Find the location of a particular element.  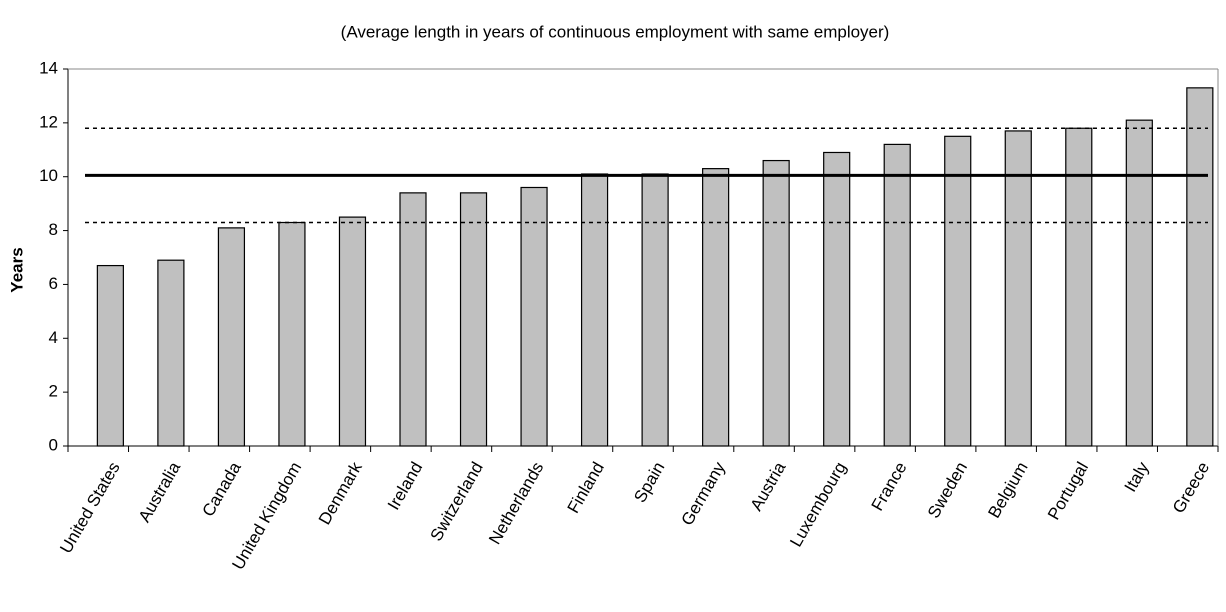

x-tick-label: Greece is located at coordinates (1191, 488).